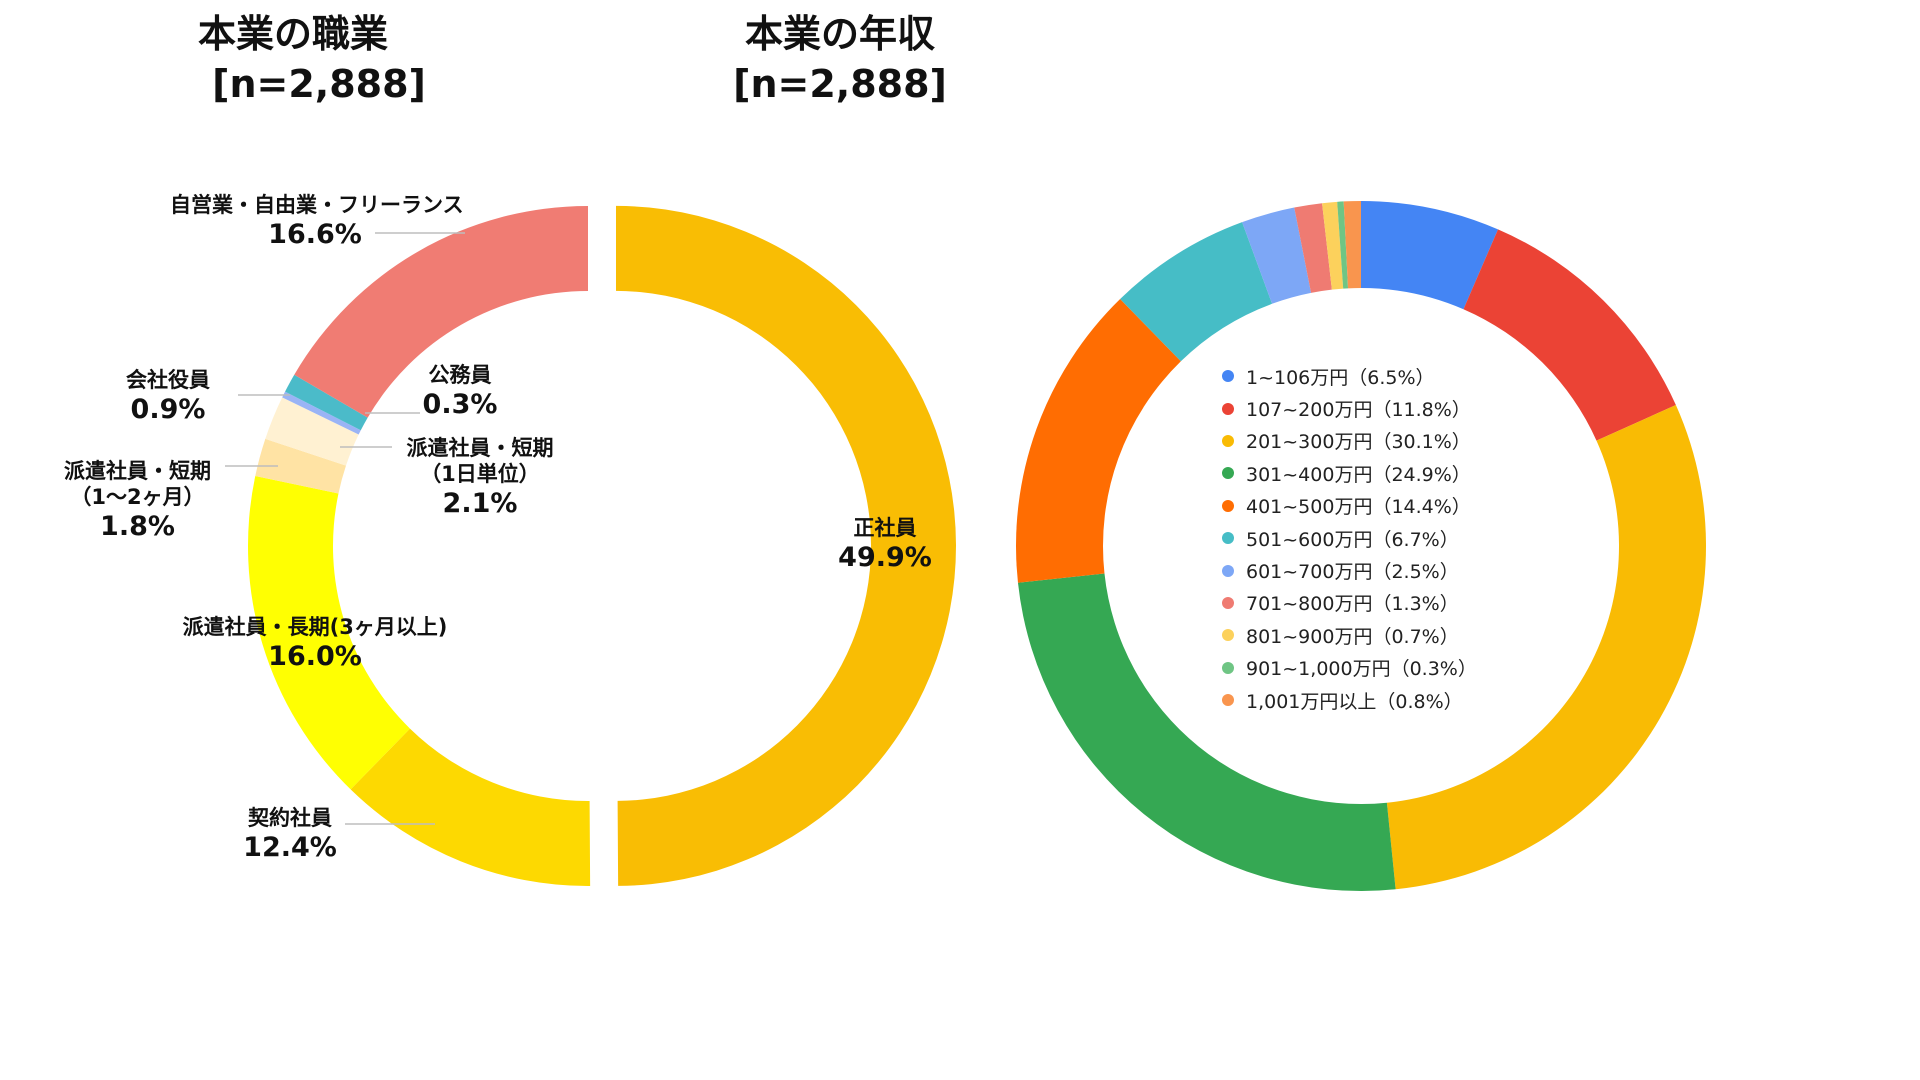 The height and width of the screenshot is (1080, 1920). Describe the element at coordinates (840, 84) in the screenshot. I see `income-chart-subtitle: [n=2,888]` at that location.